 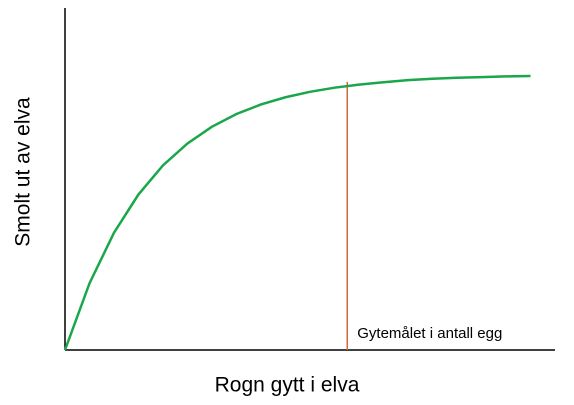 What do you see at coordinates (23, 172) in the screenshot?
I see `y-axis-label: Smolt ut av elva` at bounding box center [23, 172].